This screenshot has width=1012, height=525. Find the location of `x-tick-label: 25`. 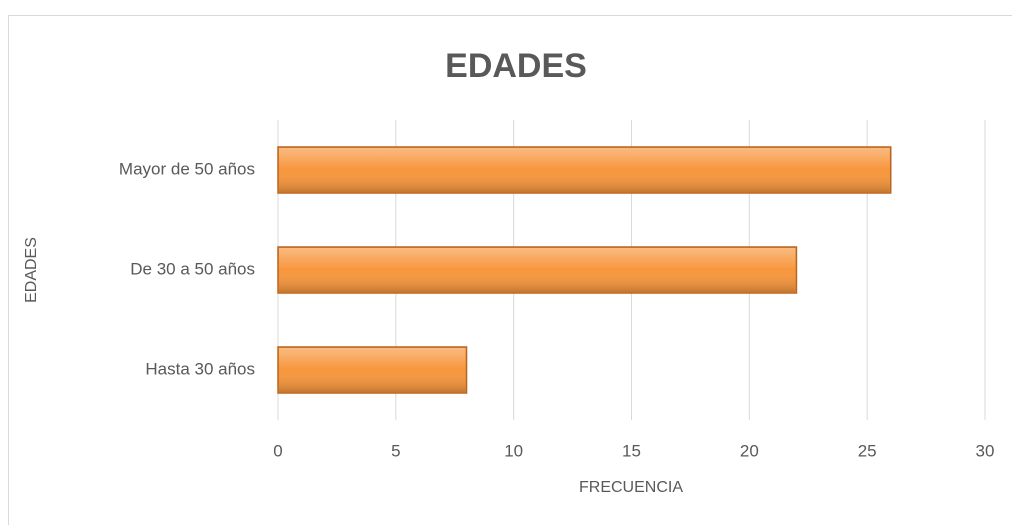

x-tick-label: 25 is located at coordinates (867, 450).